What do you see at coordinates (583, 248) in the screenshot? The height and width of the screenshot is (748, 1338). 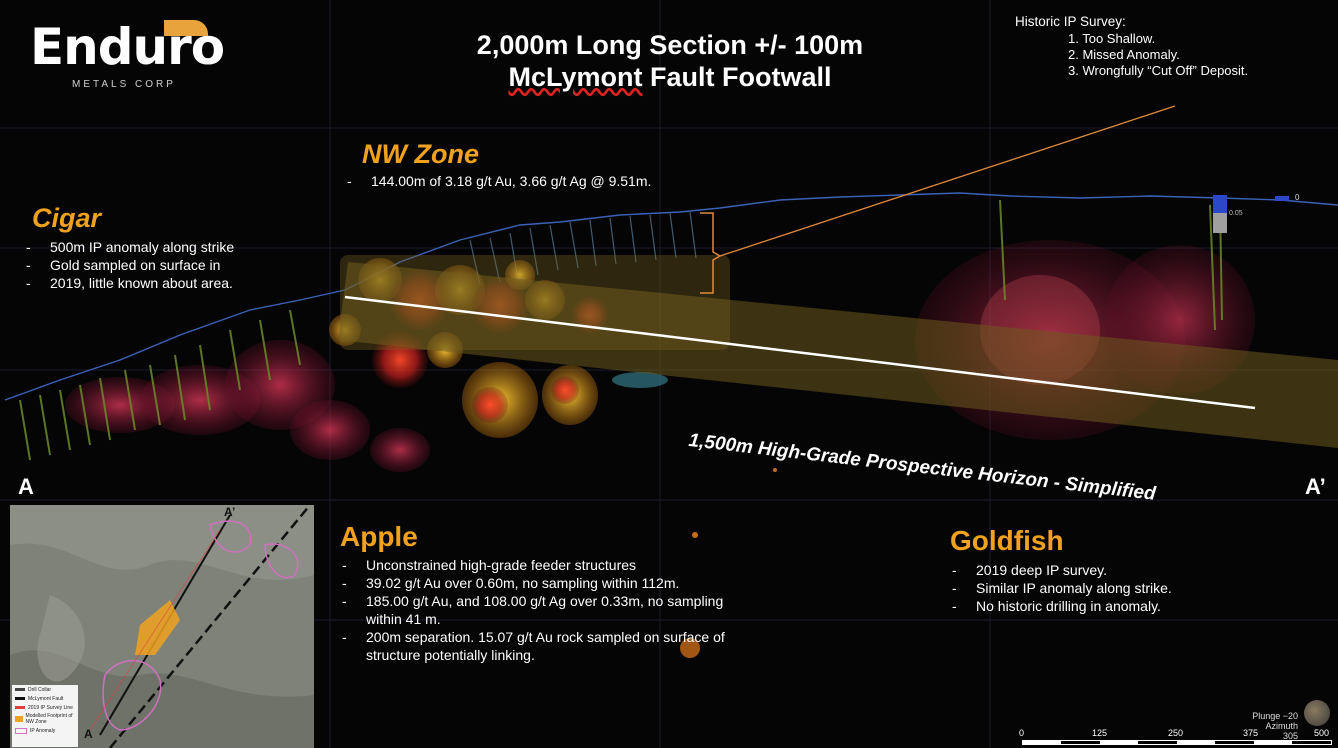 I see `drill-fans` at bounding box center [583, 248].